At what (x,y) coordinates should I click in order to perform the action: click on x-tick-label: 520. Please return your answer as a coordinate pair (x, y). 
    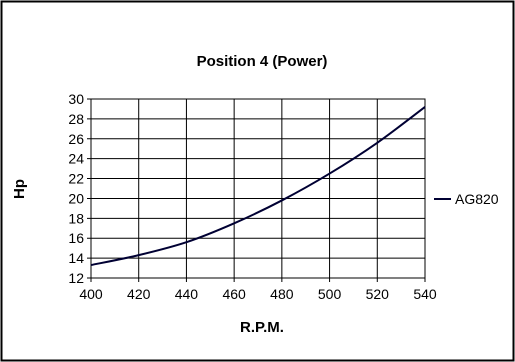
    Looking at the image, I should click on (378, 294).